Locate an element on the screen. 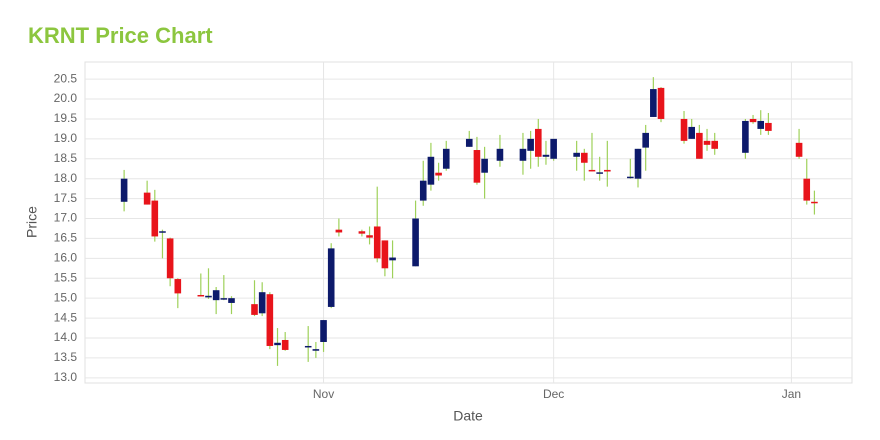 The height and width of the screenshot is (440, 880). chart-title: KRNT Price Chart is located at coordinates (120, 35).